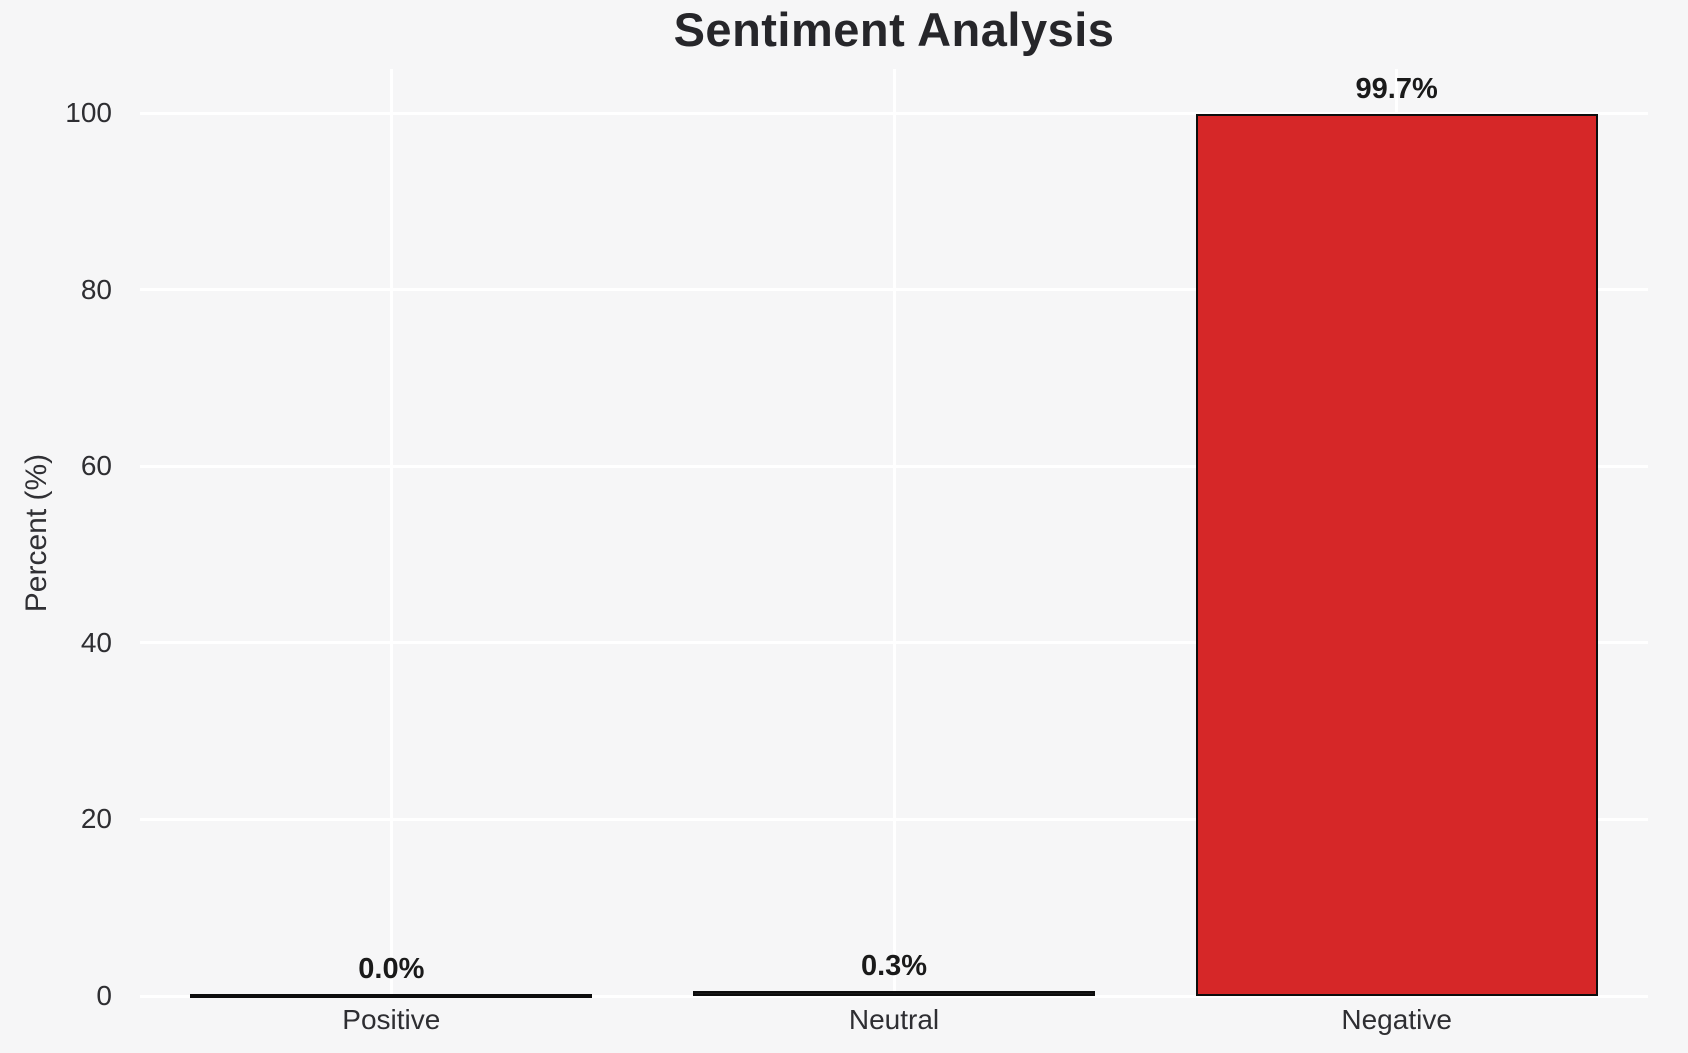 The height and width of the screenshot is (1053, 1688). What do you see at coordinates (391, 969) in the screenshot?
I see `bar-value-label-positive: 0.0%` at bounding box center [391, 969].